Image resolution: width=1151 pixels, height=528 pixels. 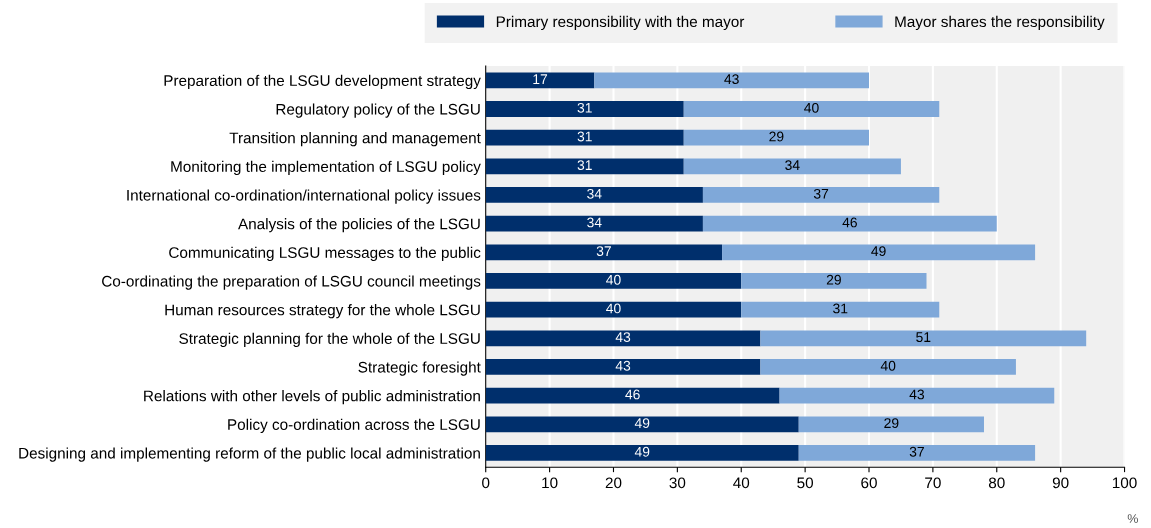 What do you see at coordinates (312, 397) in the screenshot?
I see `y-tick-label: Relations with other levels of public administration` at bounding box center [312, 397].